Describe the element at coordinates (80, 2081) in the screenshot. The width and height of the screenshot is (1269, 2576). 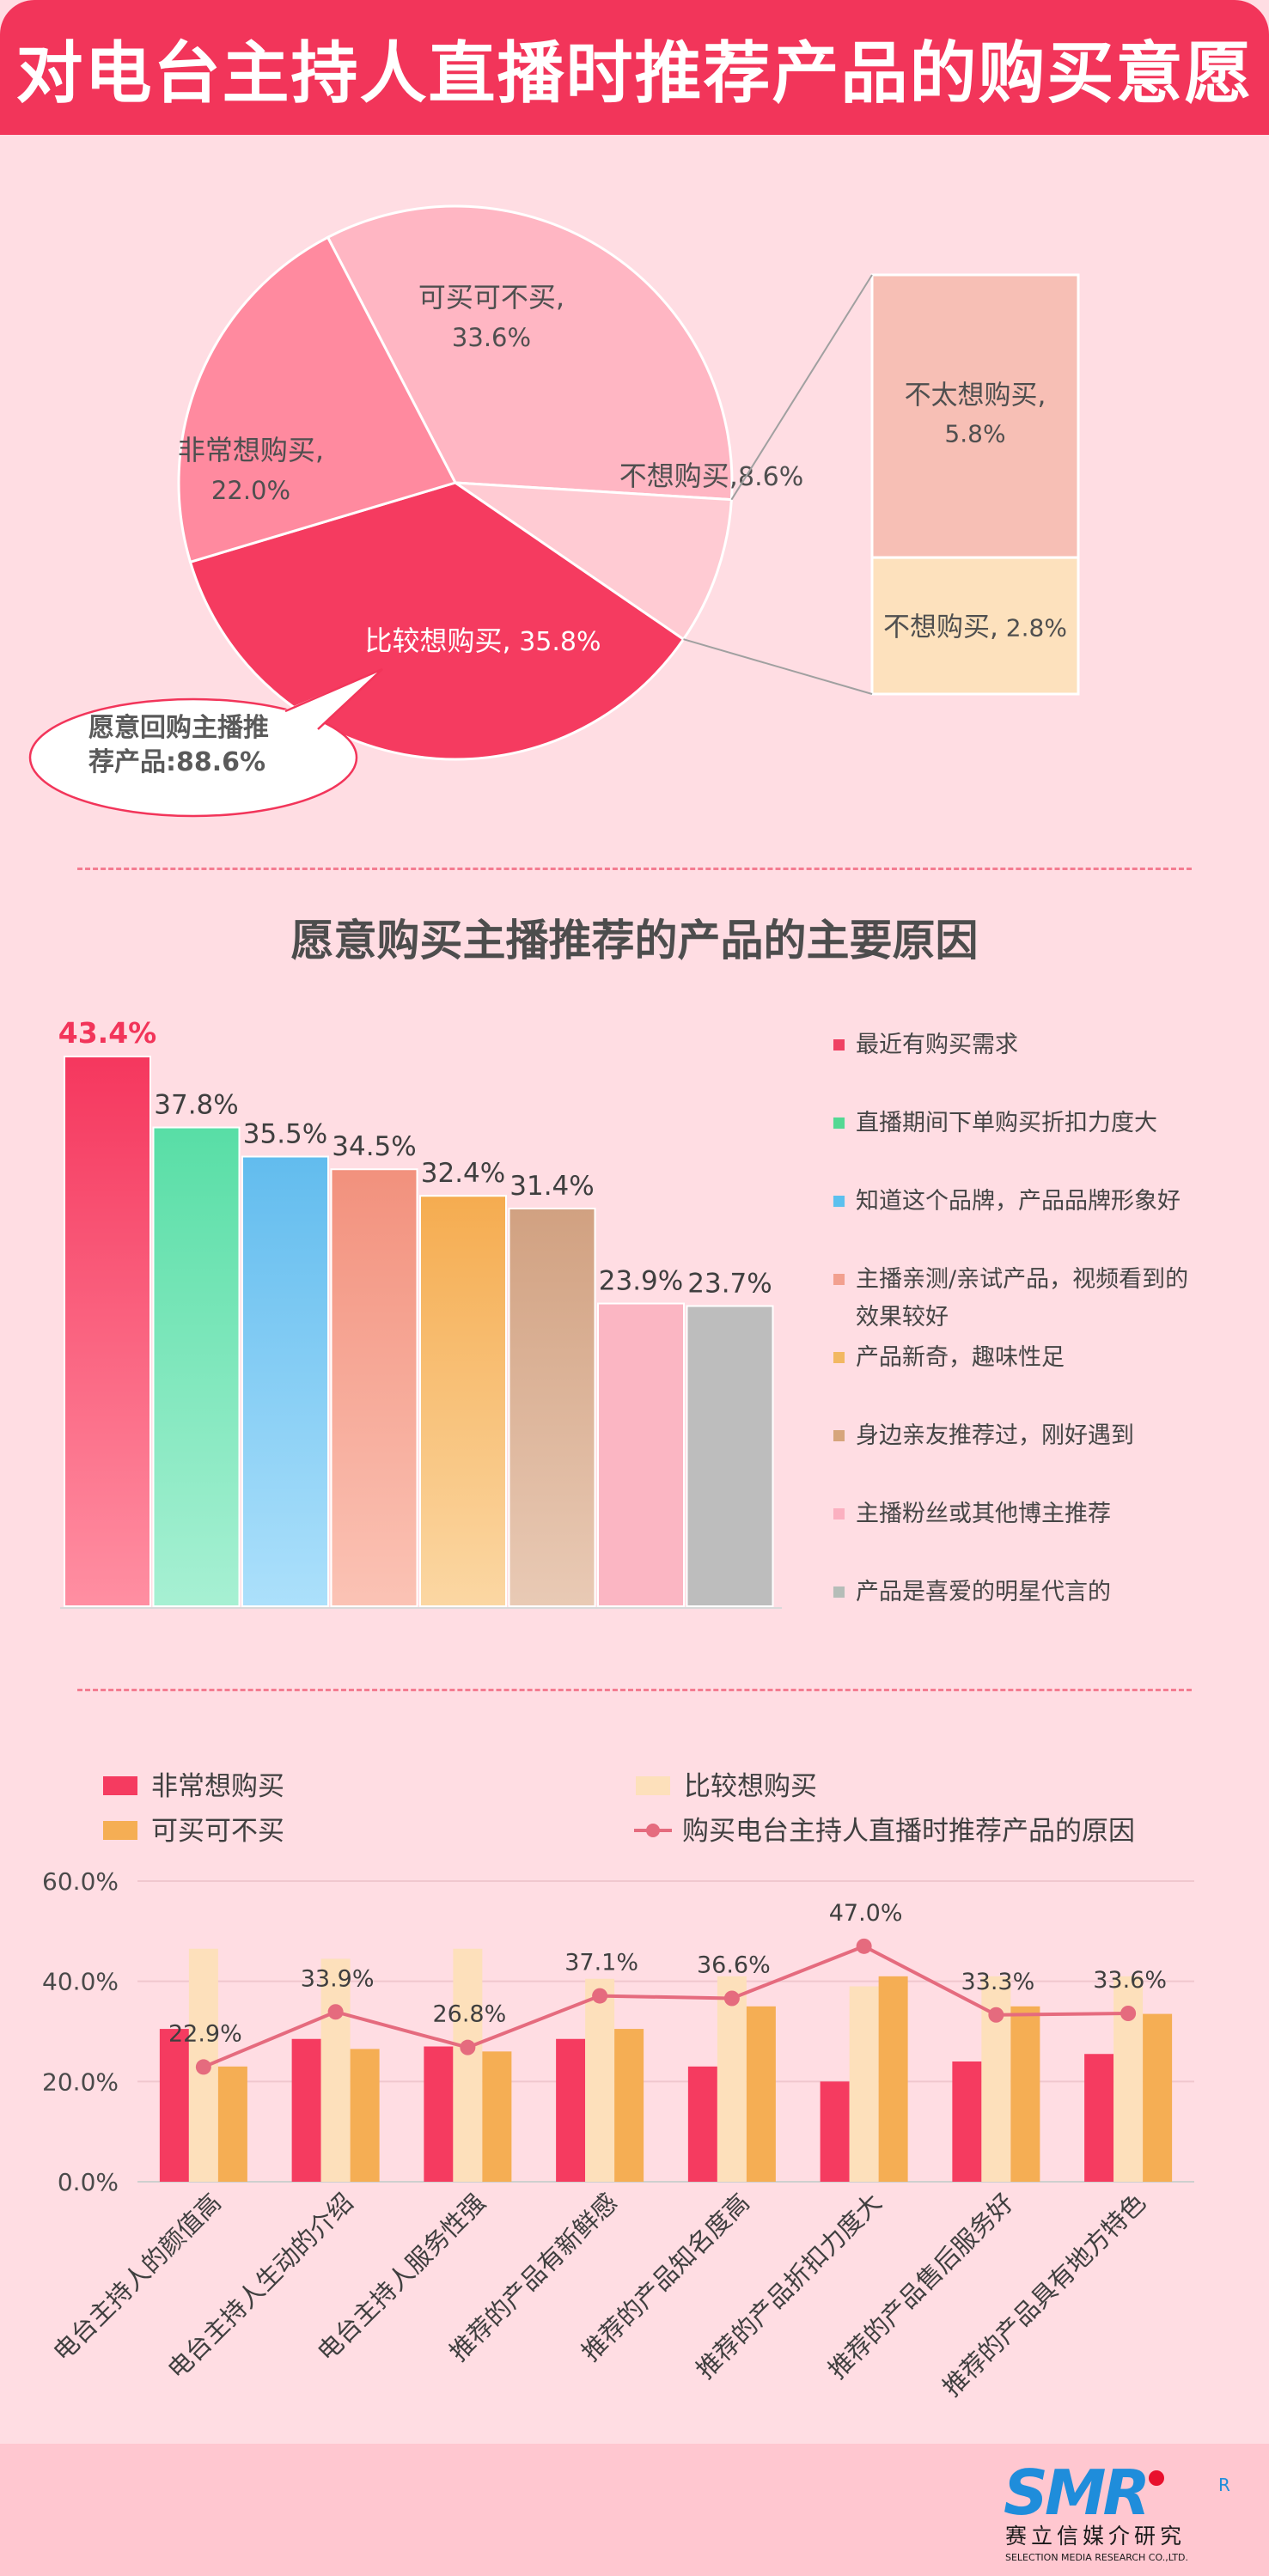
I see `combo-y-tick: 20.0%` at that location.